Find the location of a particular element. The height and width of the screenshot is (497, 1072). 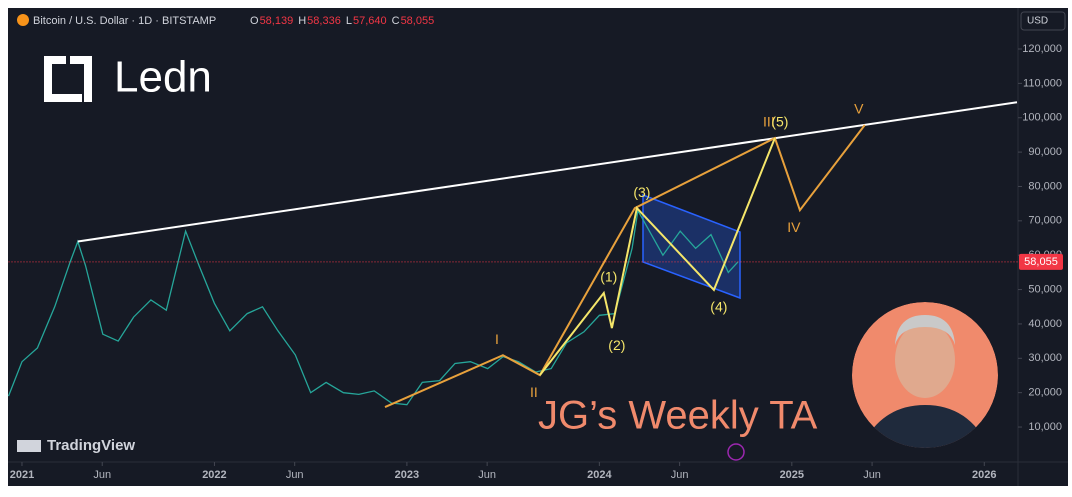

y-tick-label: 70,000 is located at coordinates (1045, 221).